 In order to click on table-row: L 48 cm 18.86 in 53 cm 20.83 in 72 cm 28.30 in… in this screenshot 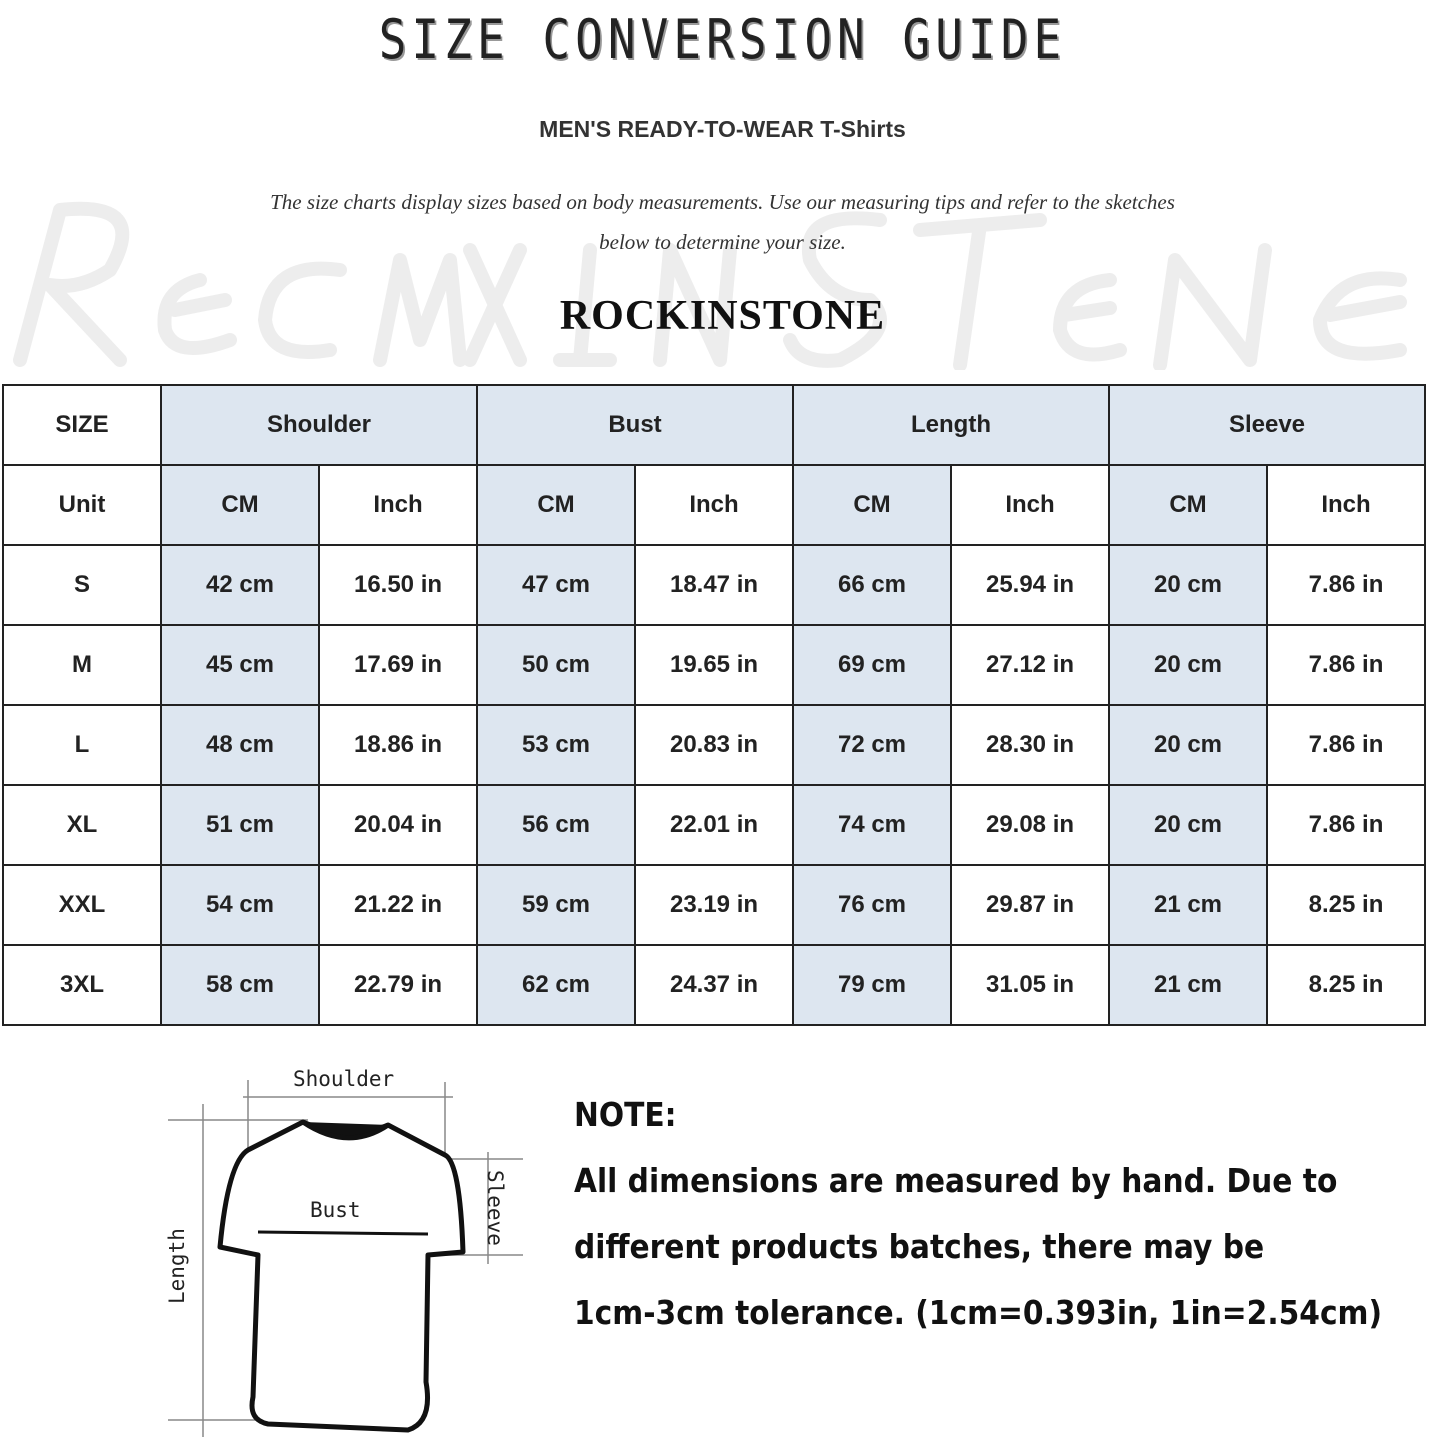, I will do `click(714, 745)`.